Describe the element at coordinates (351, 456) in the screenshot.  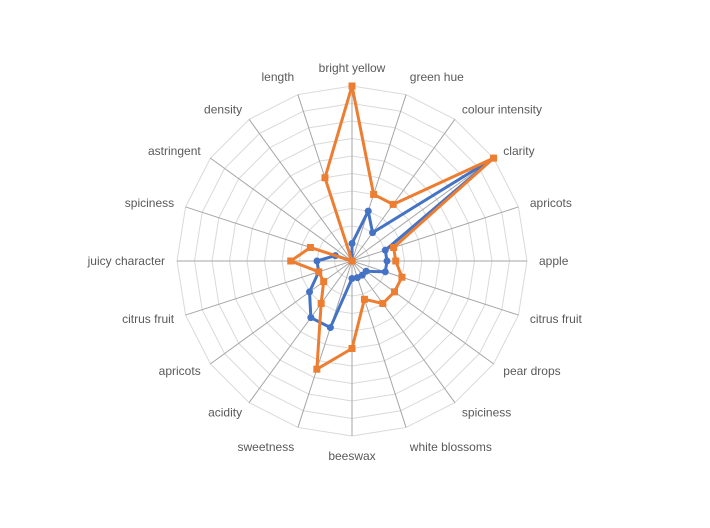
I see `axis-label-10: beeswax` at that location.